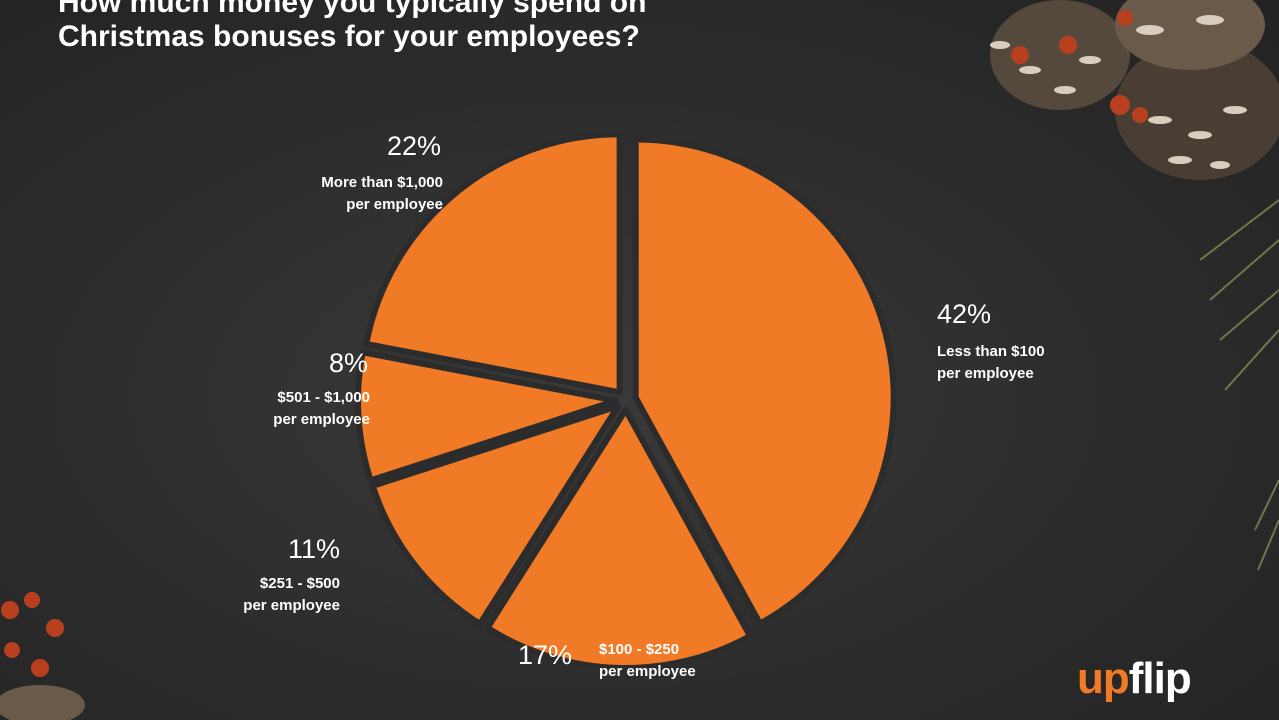  I want to click on slice-description-4-line-2: per employee, so click(321, 419).